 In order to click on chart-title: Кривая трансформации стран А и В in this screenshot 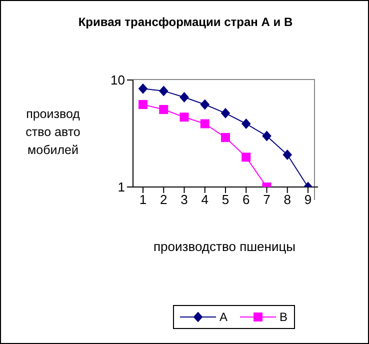, I will do `click(185, 22)`.